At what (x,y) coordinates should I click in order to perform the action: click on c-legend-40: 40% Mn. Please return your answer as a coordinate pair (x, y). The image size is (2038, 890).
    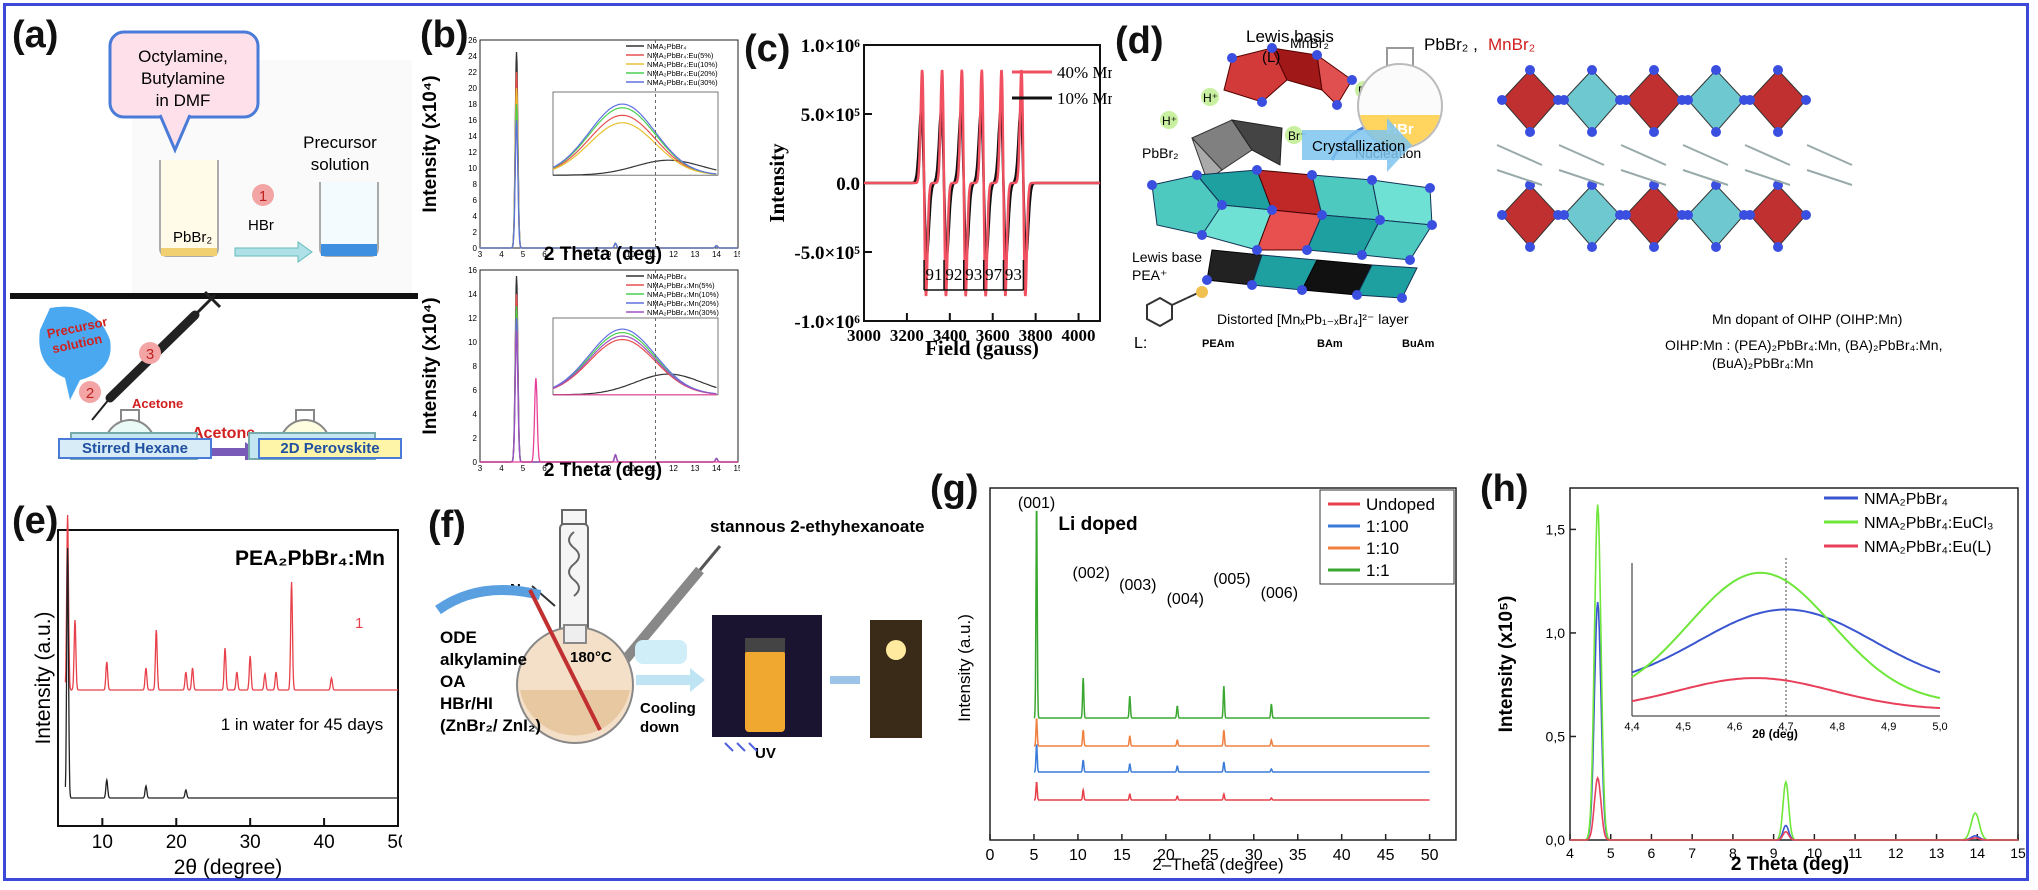
    Looking at the image, I should click on (1084, 72).